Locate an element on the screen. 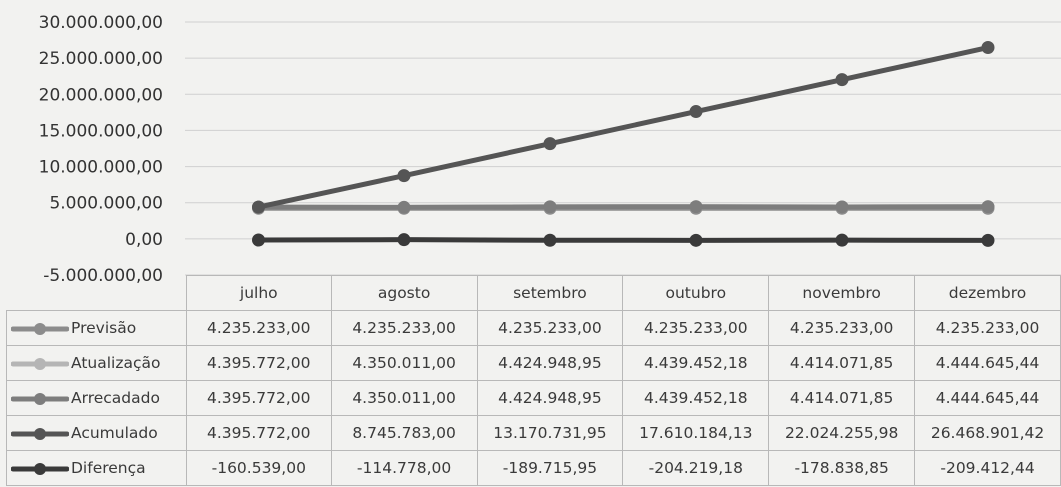 Image resolution: width=1061 pixels, height=487 pixels. legend-cell: Arrecadado is located at coordinates (96, 398).